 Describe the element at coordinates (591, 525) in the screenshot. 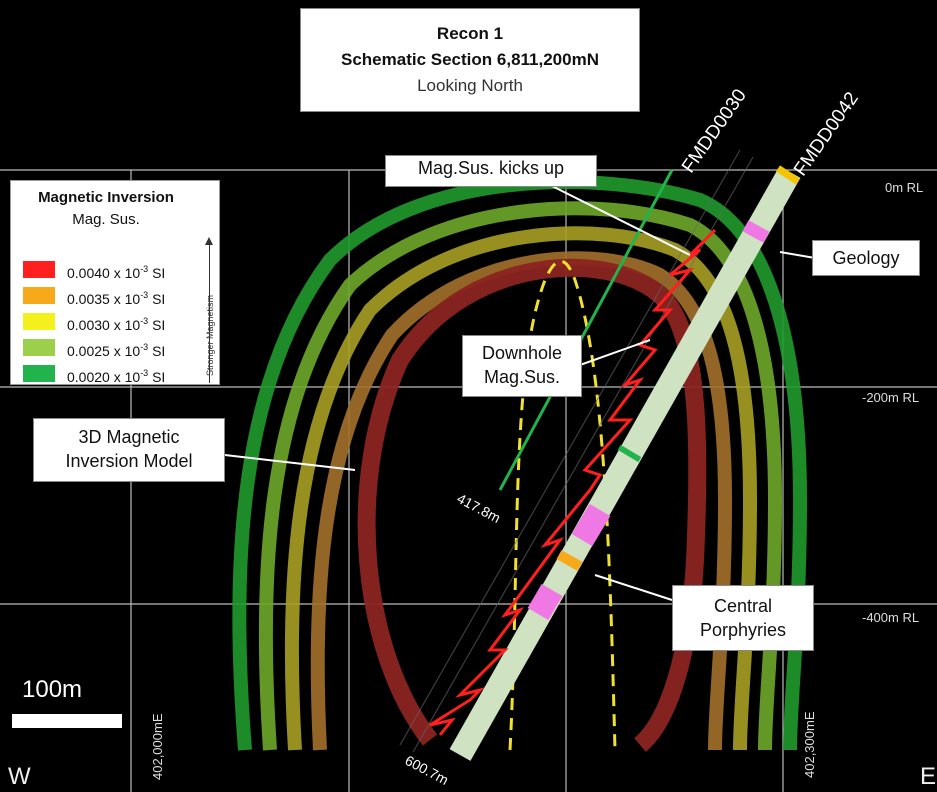

I see `geology-band-pink1` at that location.